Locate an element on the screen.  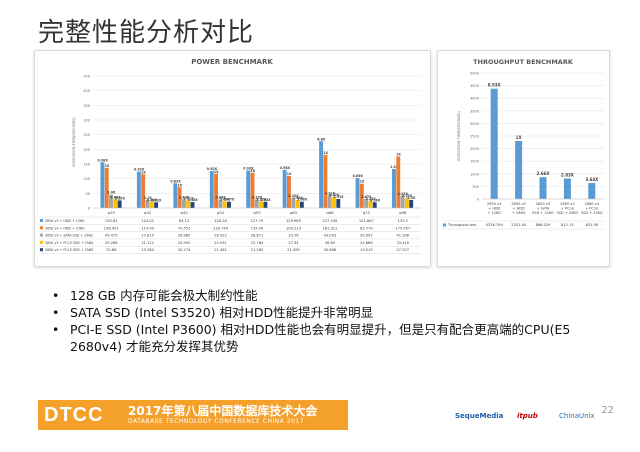
throughput-bar-label: 0.53X is located at coordinates (494, 85).